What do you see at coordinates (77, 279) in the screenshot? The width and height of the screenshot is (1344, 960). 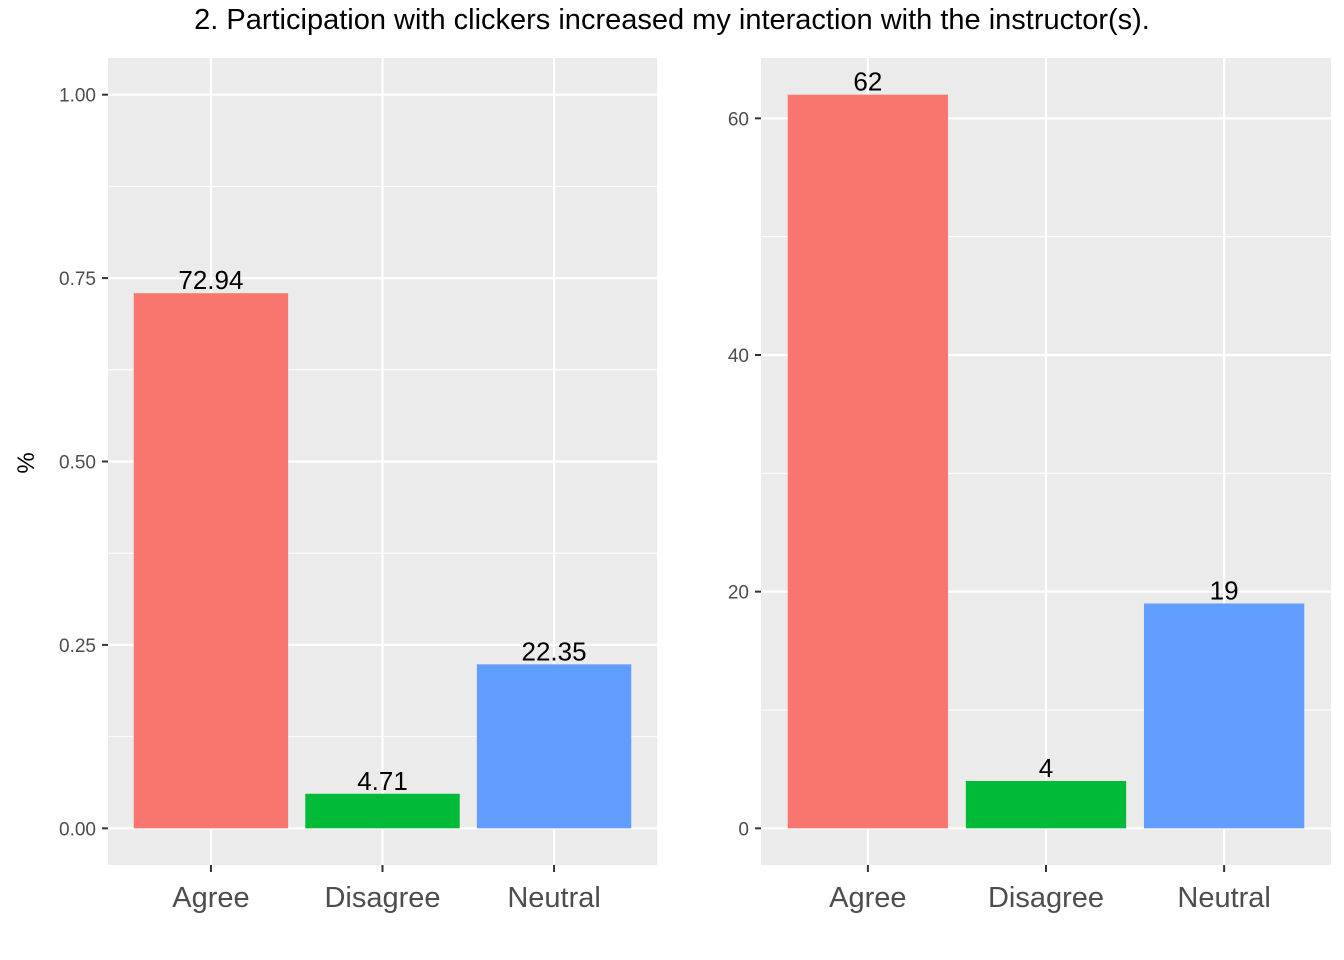 I see `y-tick-label: 0.75` at bounding box center [77, 279].